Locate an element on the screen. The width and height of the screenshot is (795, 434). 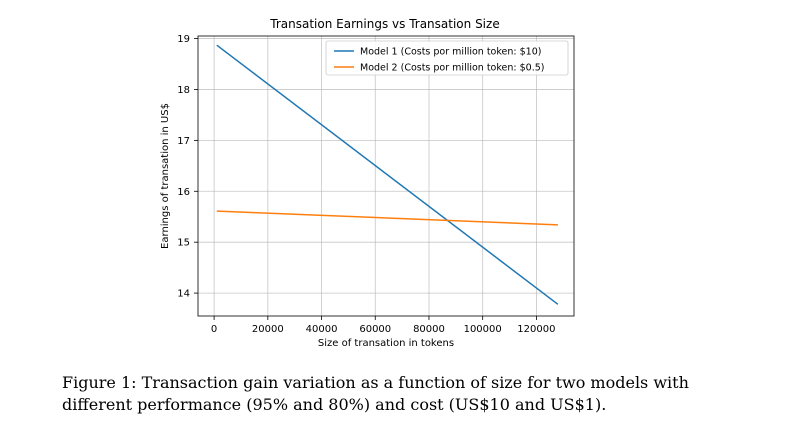
legend-box is located at coordinates (447, 58).